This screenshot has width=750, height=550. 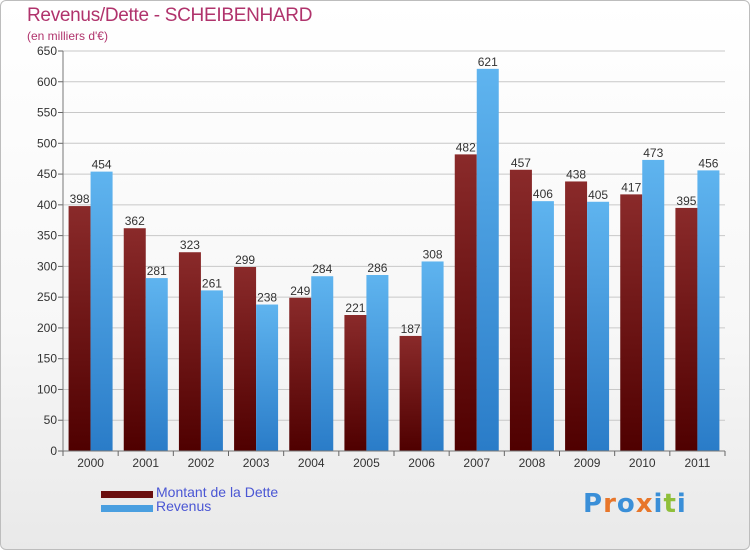 I want to click on x-tick-label: 2008, so click(x=532, y=463).